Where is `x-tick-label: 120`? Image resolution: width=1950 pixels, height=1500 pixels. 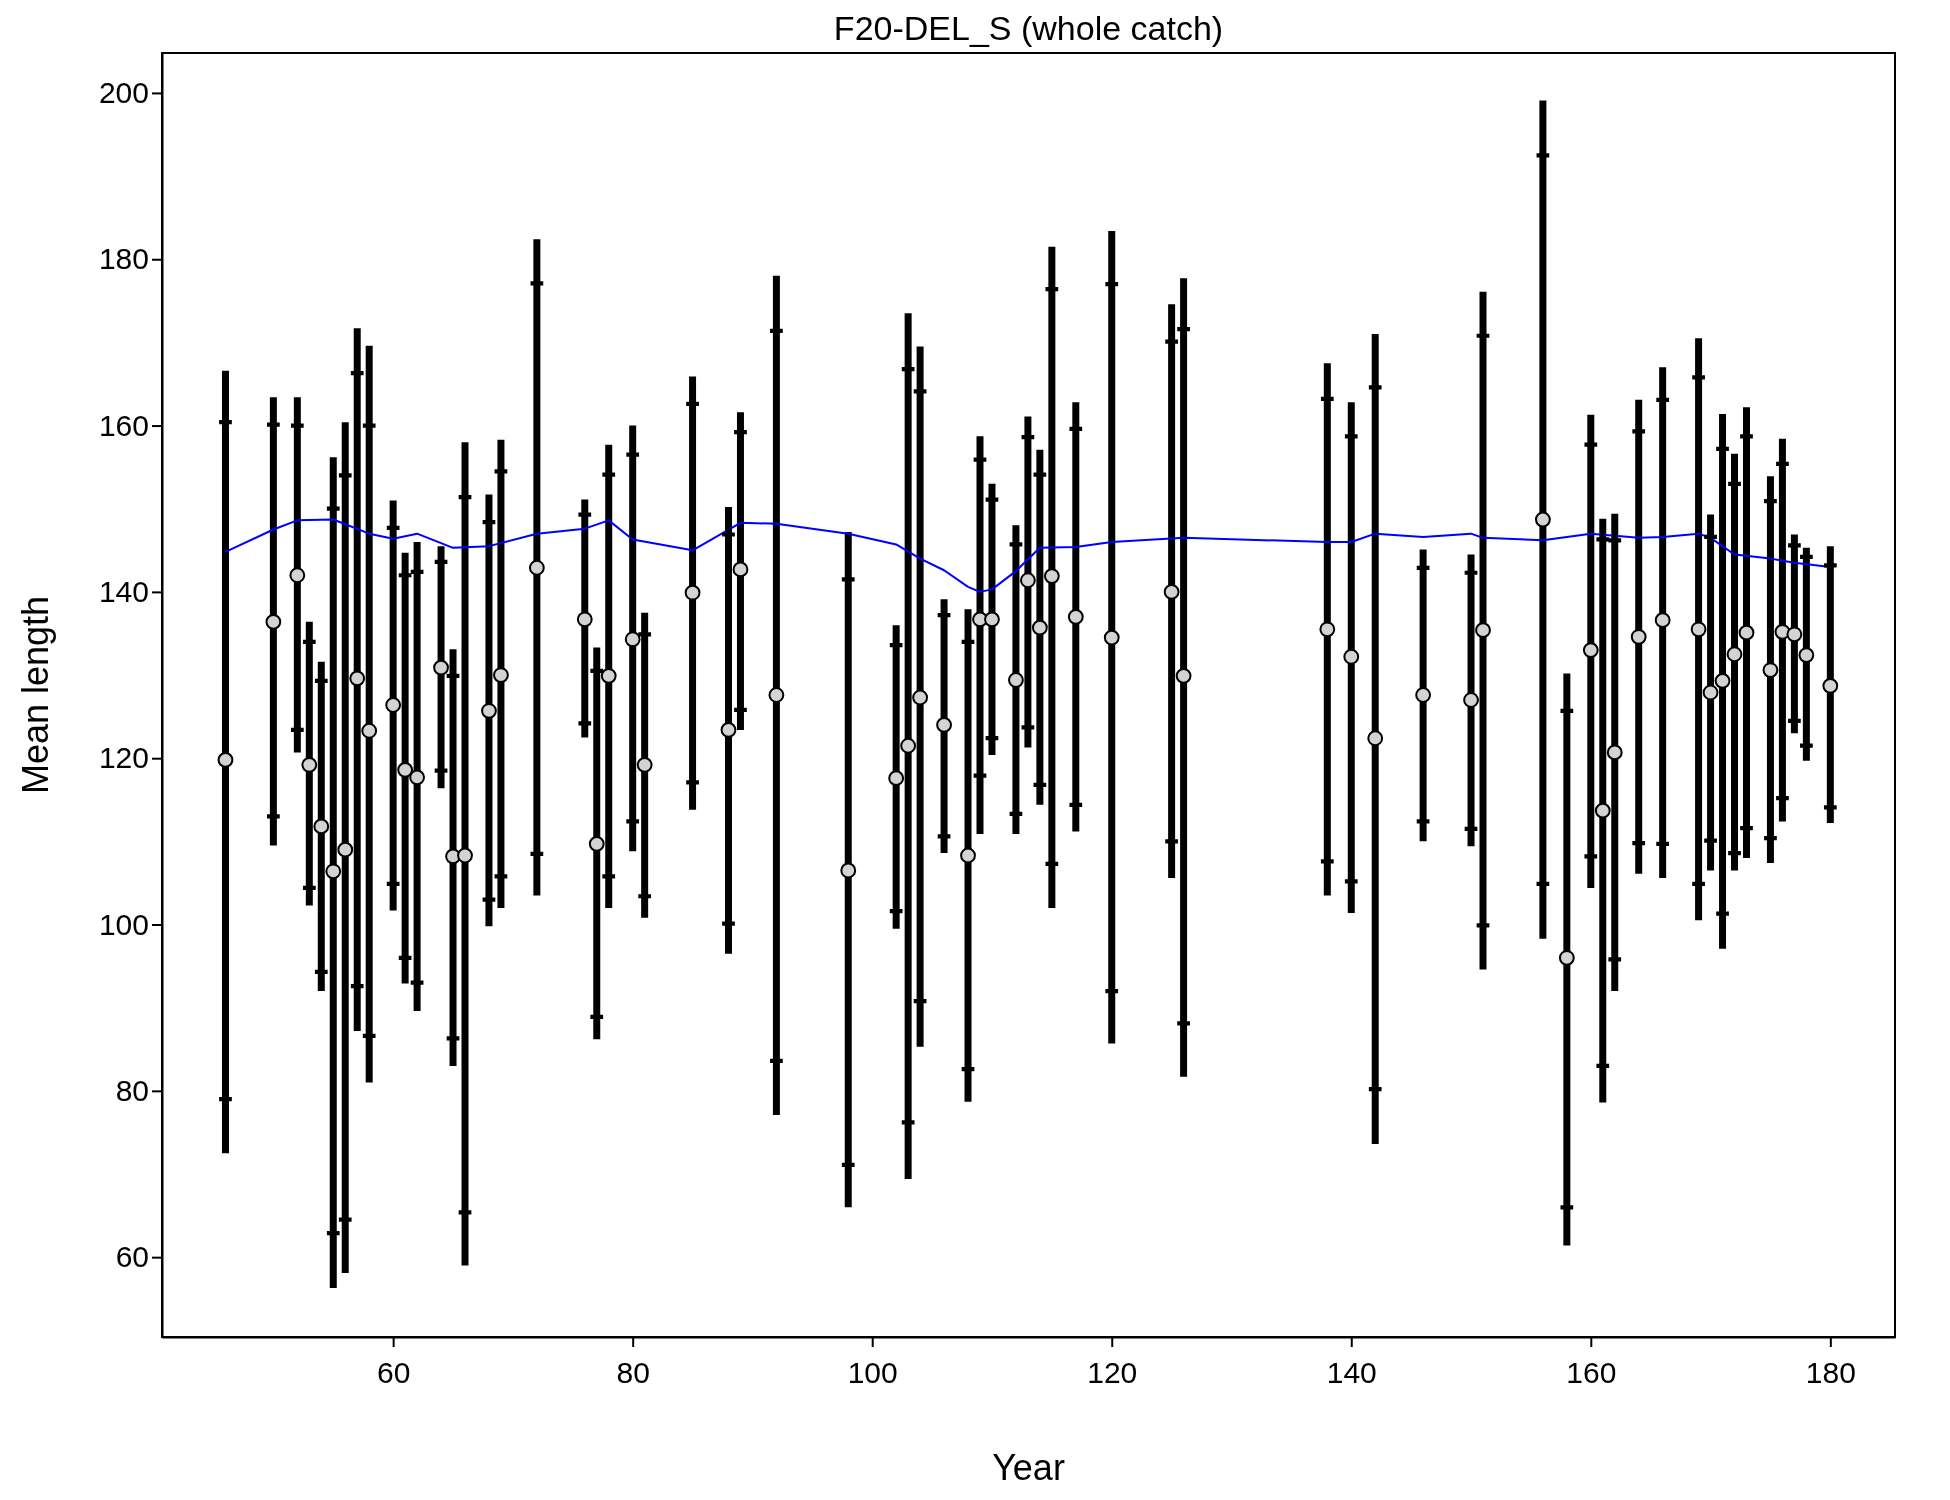
x-tick-label: 120 is located at coordinates (1112, 1372).